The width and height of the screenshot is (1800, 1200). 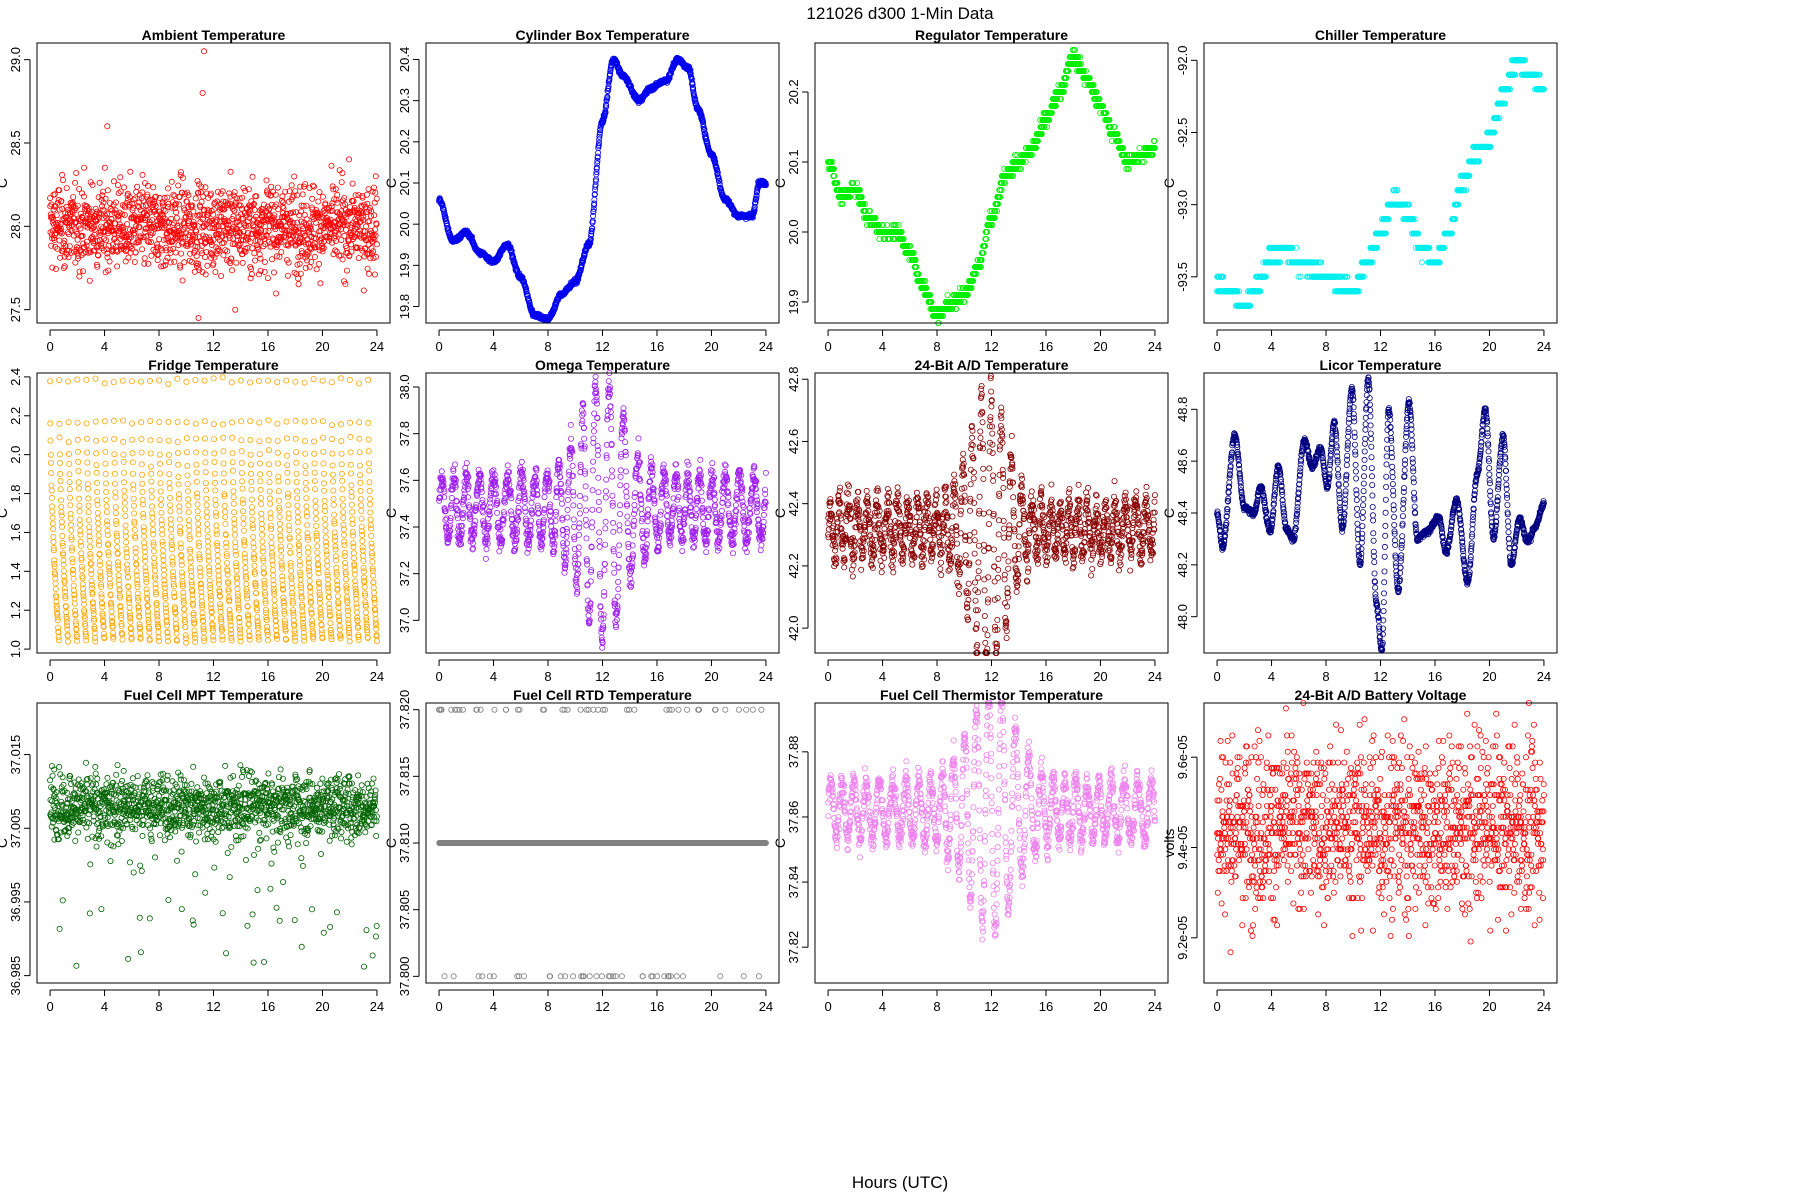 I want to click on y-tick-label: 20.3, so click(x=404, y=100).